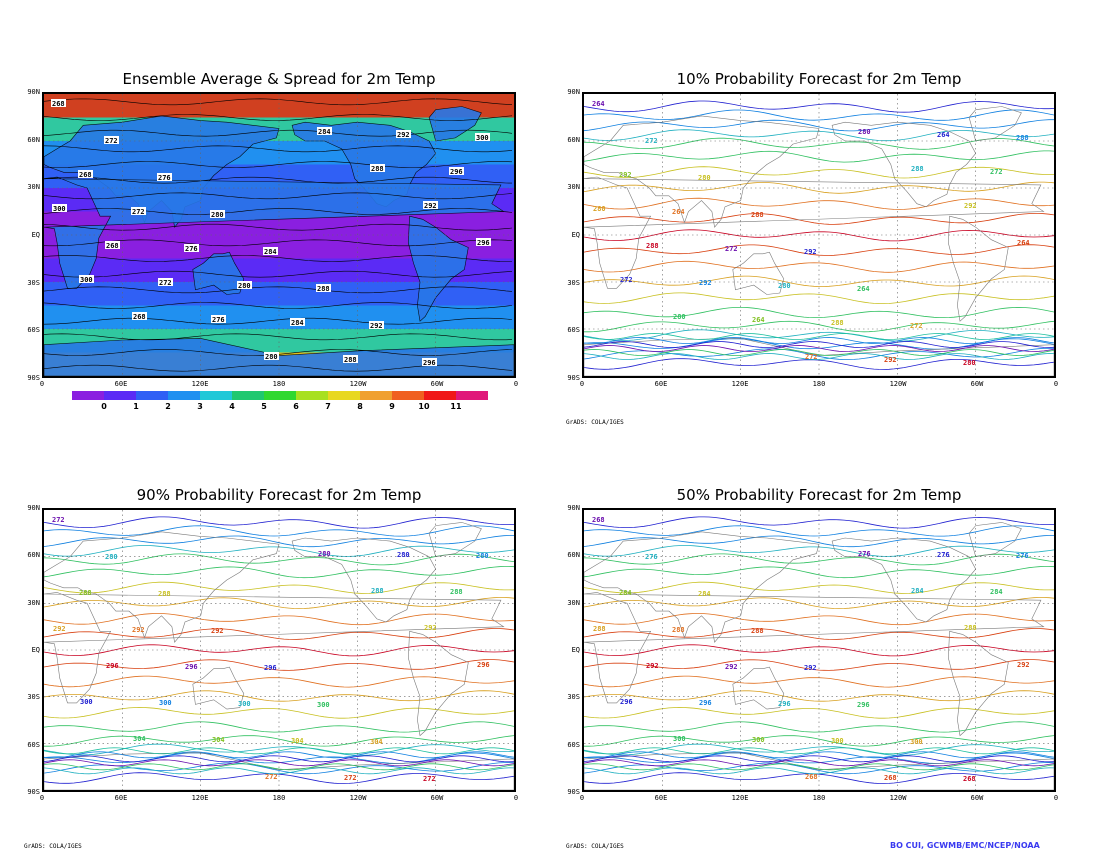  What do you see at coordinates (296, 406) in the screenshot?
I see `colorbar-label: 6` at bounding box center [296, 406].